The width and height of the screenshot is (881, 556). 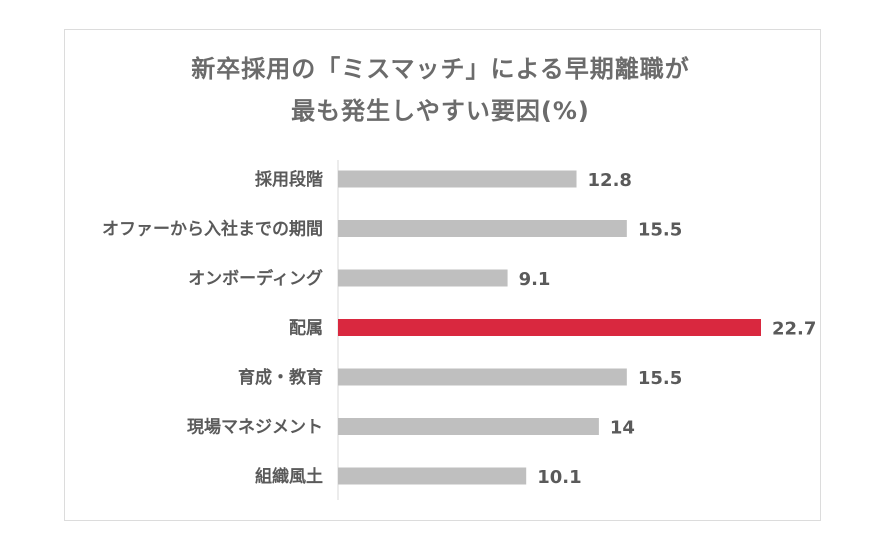 What do you see at coordinates (660, 230) in the screenshot?
I see `value-label-1: 15.5` at bounding box center [660, 230].